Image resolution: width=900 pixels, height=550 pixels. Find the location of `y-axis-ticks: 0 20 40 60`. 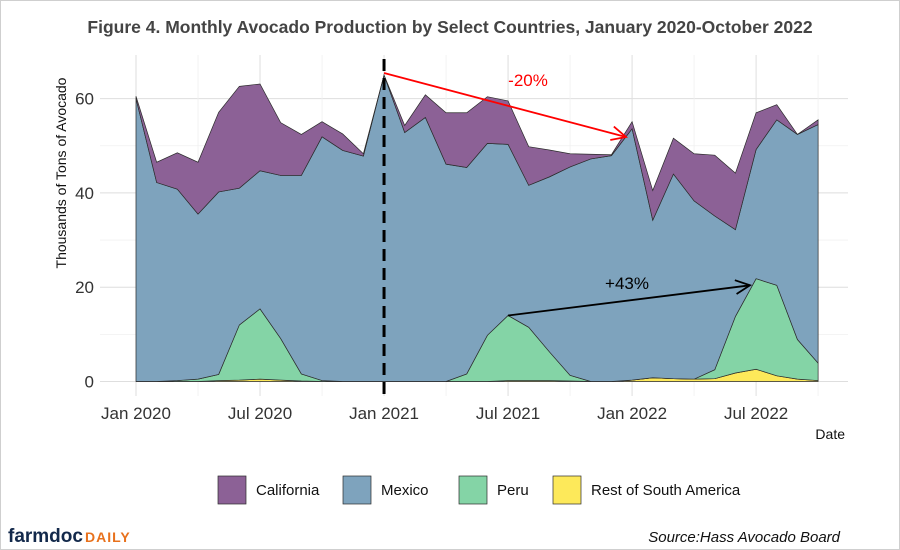

y-axis-ticks: 0 20 40 60 is located at coordinates (84, 241).